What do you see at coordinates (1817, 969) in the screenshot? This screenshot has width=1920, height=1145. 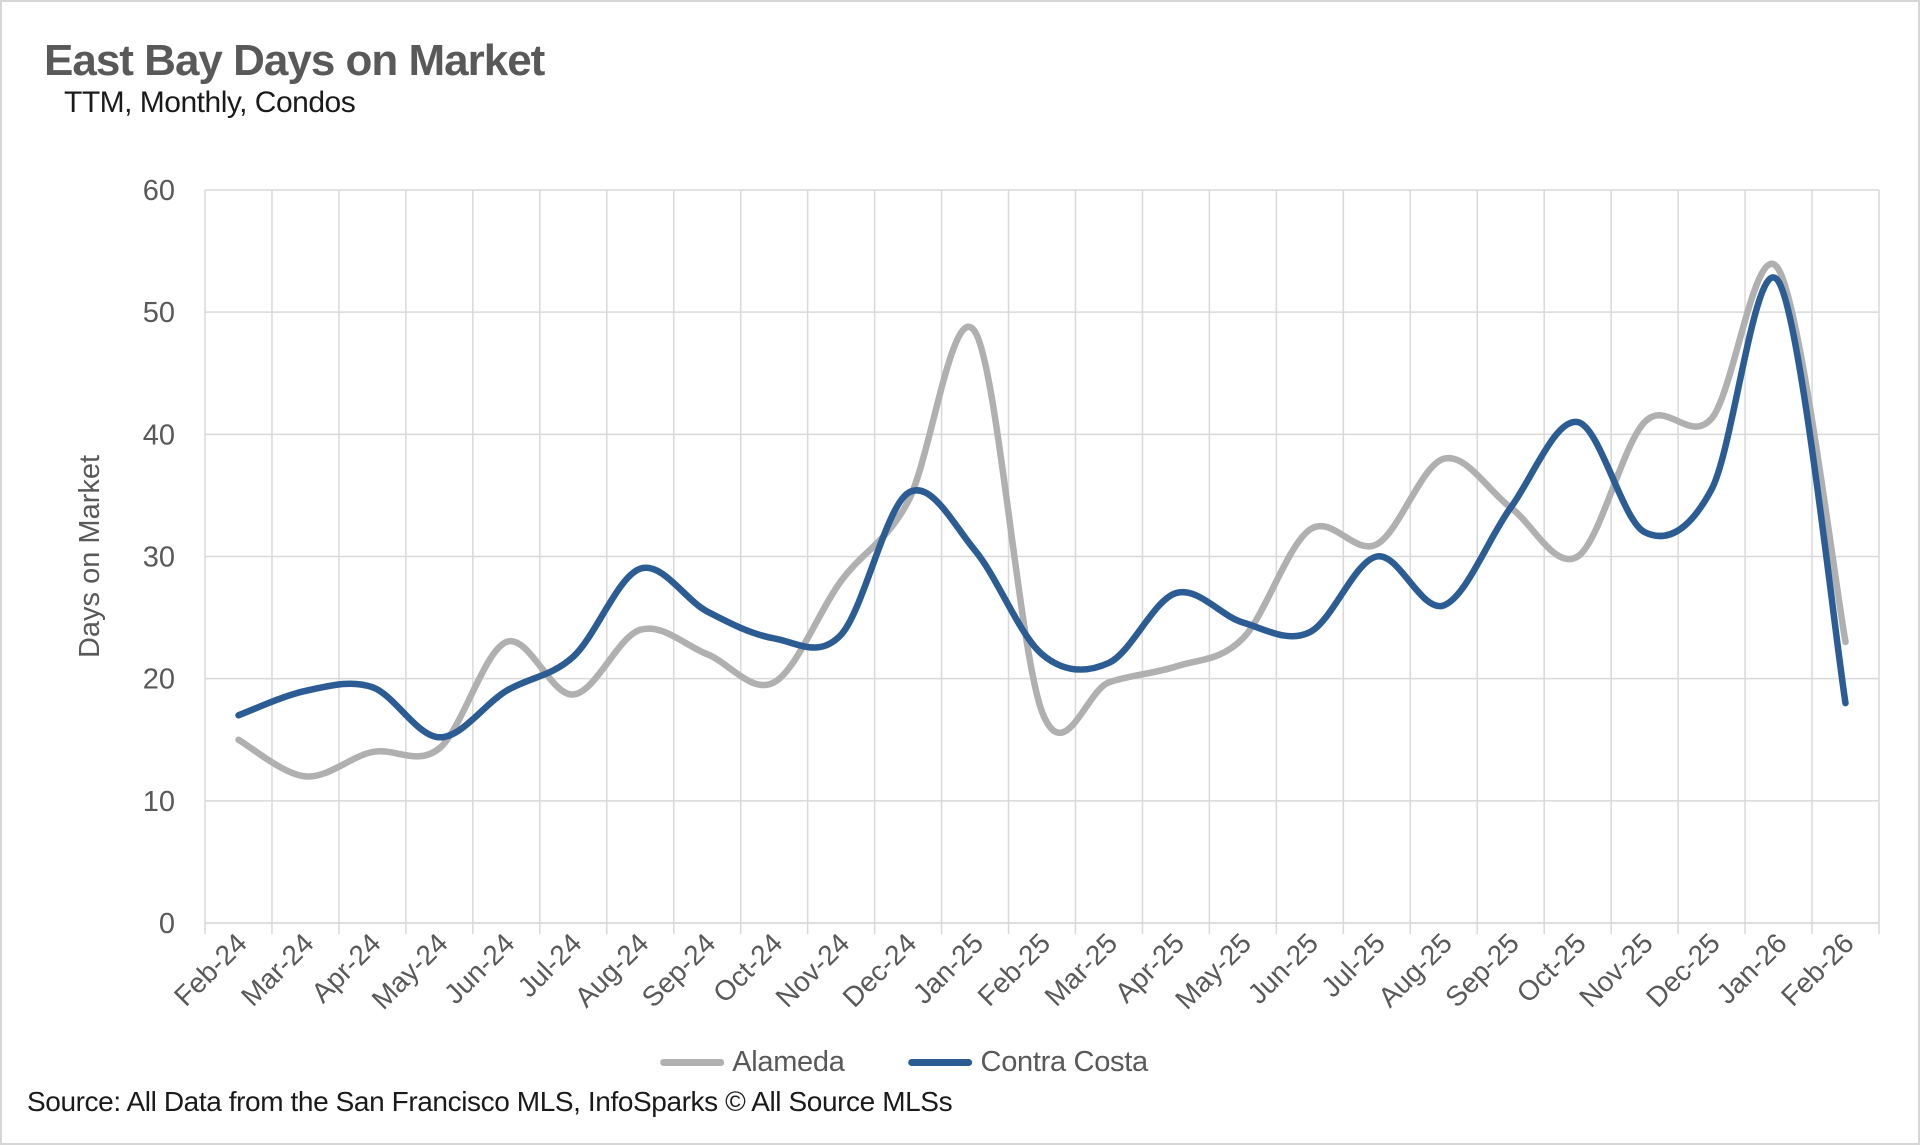 I see `x-tick-label: Feb-26` at bounding box center [1817, 969].